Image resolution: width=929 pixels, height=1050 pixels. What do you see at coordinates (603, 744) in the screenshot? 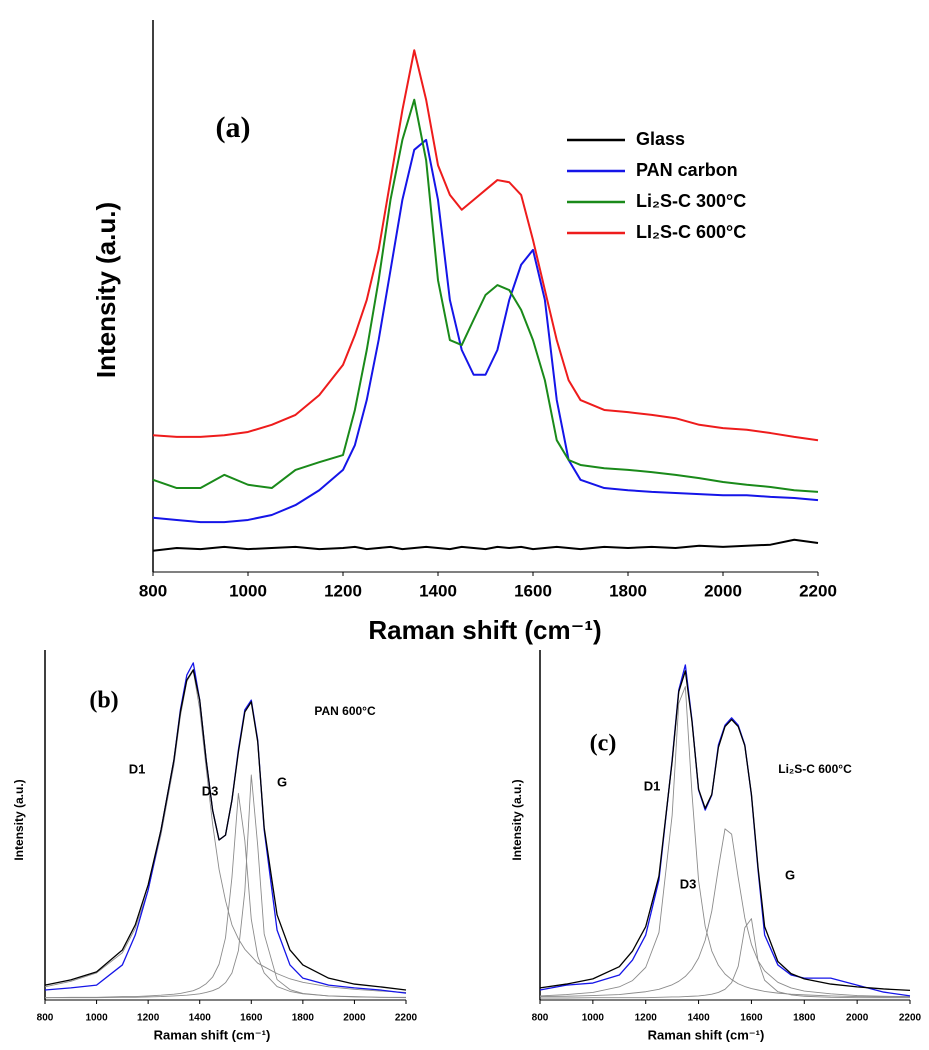
I see `annotation: (c)` at bounding box center [603, 744].